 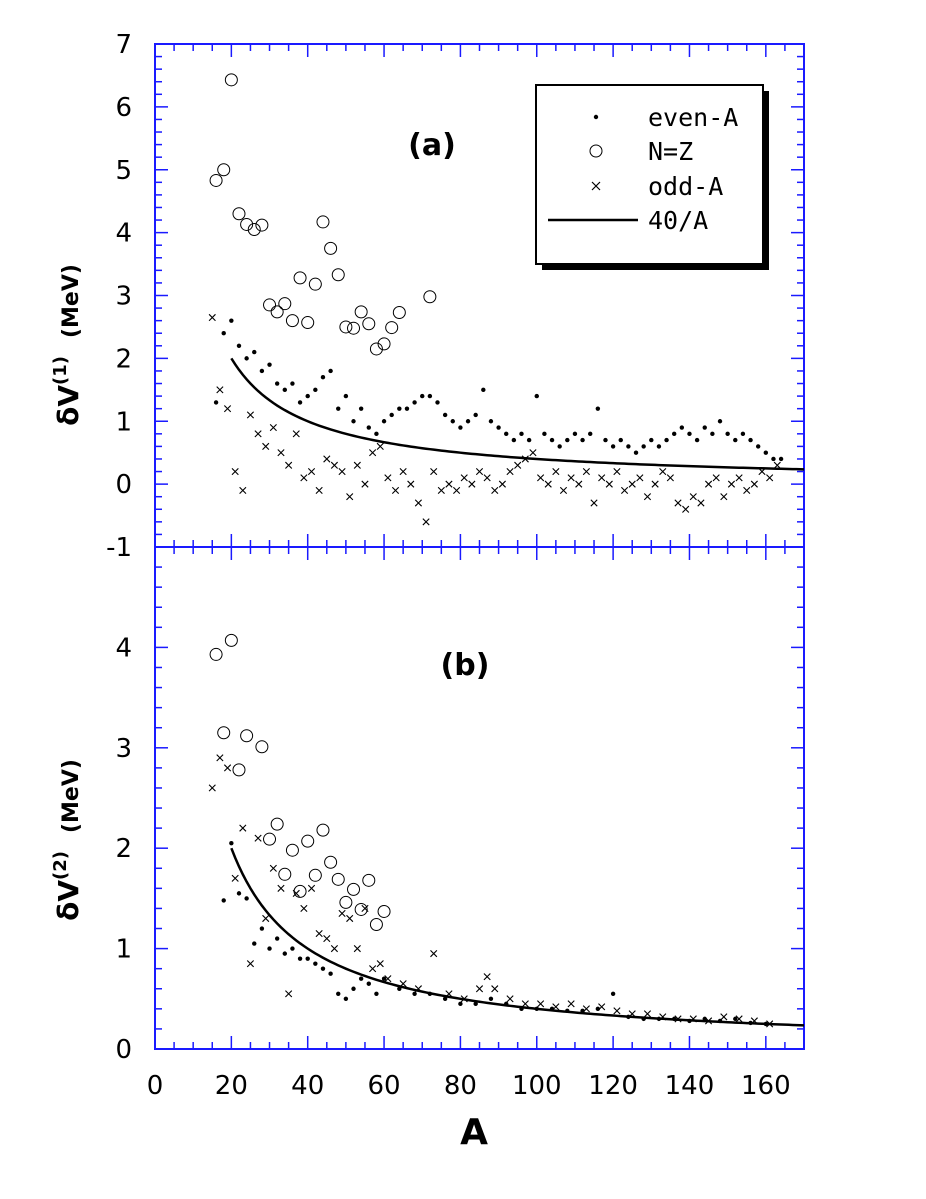 What do you see at coordinates (693, 117) in the screenshot?
I see `legend-even-a-label: even-A` at bounding box center [693, 117].